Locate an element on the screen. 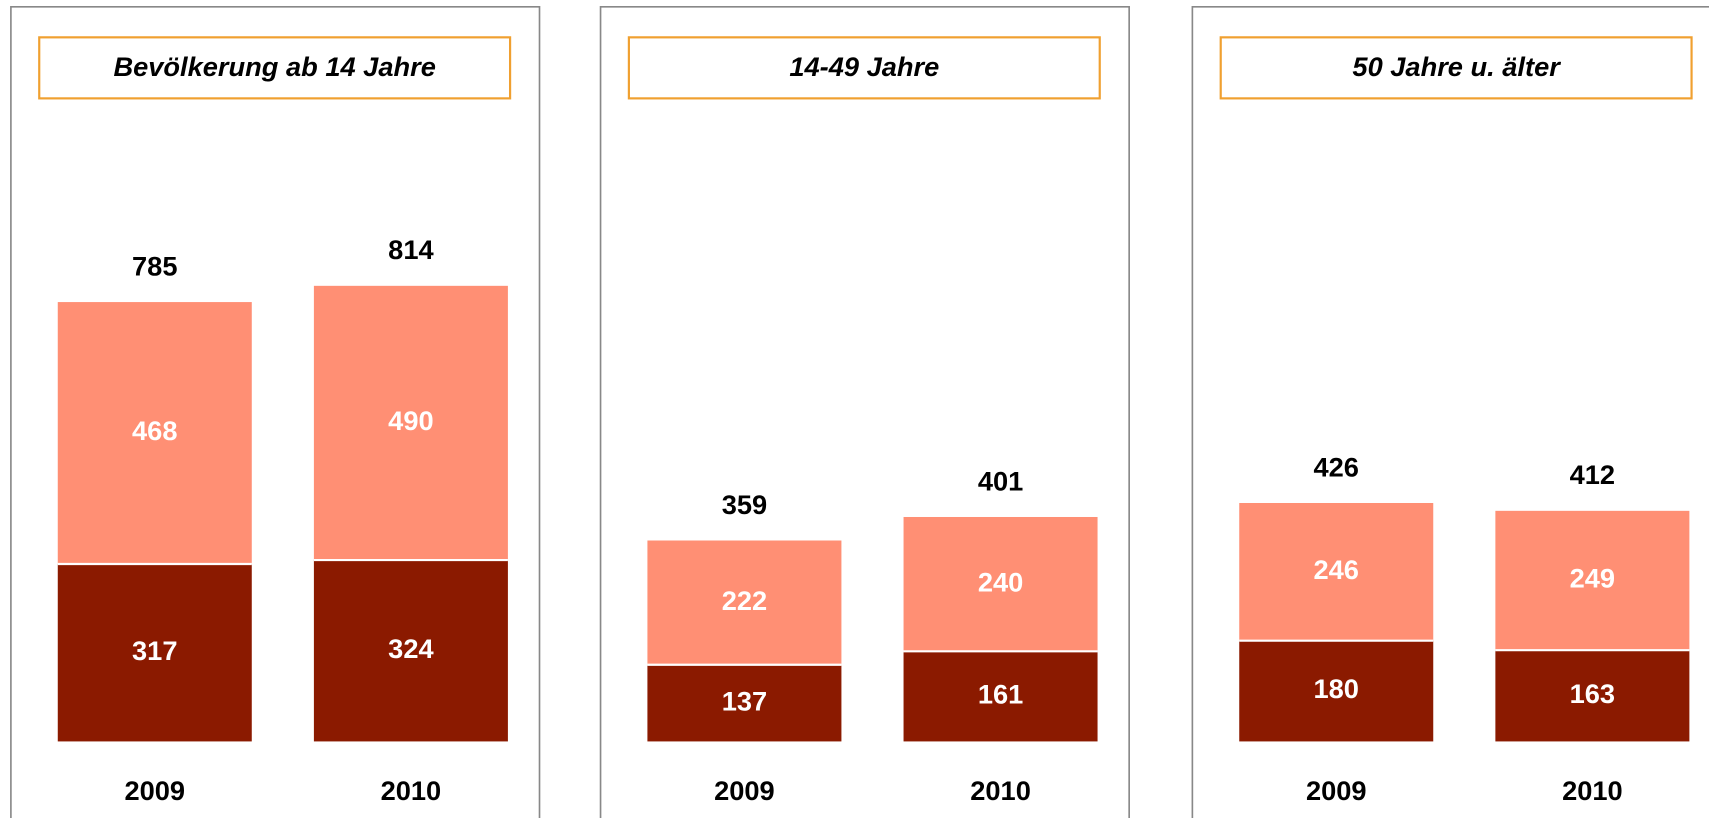  total-label: 426 is located at coordinates (1336, 466).